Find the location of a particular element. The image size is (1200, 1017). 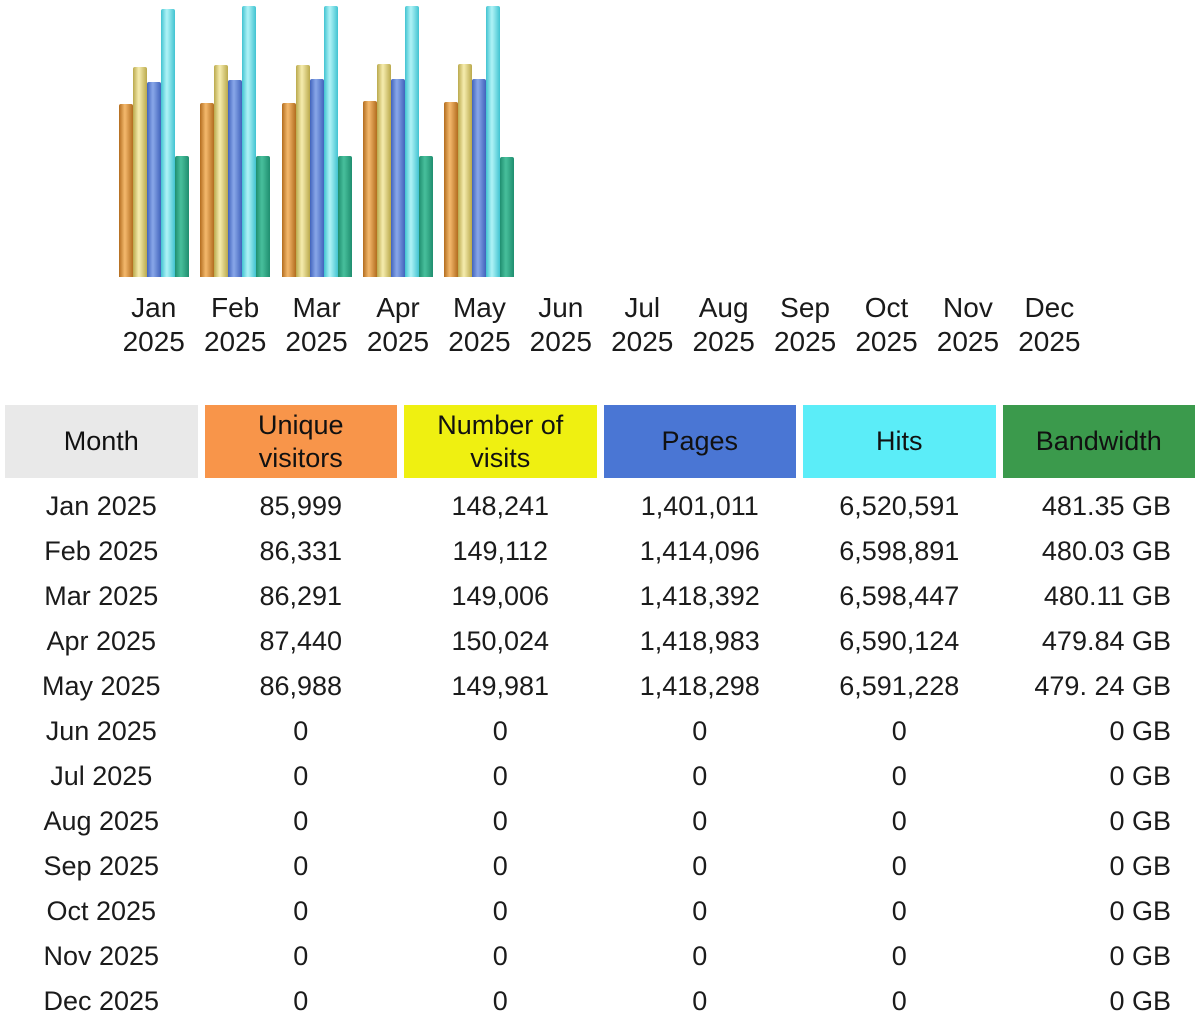

bar-number-of-visits is located at coordinates (139, 172).